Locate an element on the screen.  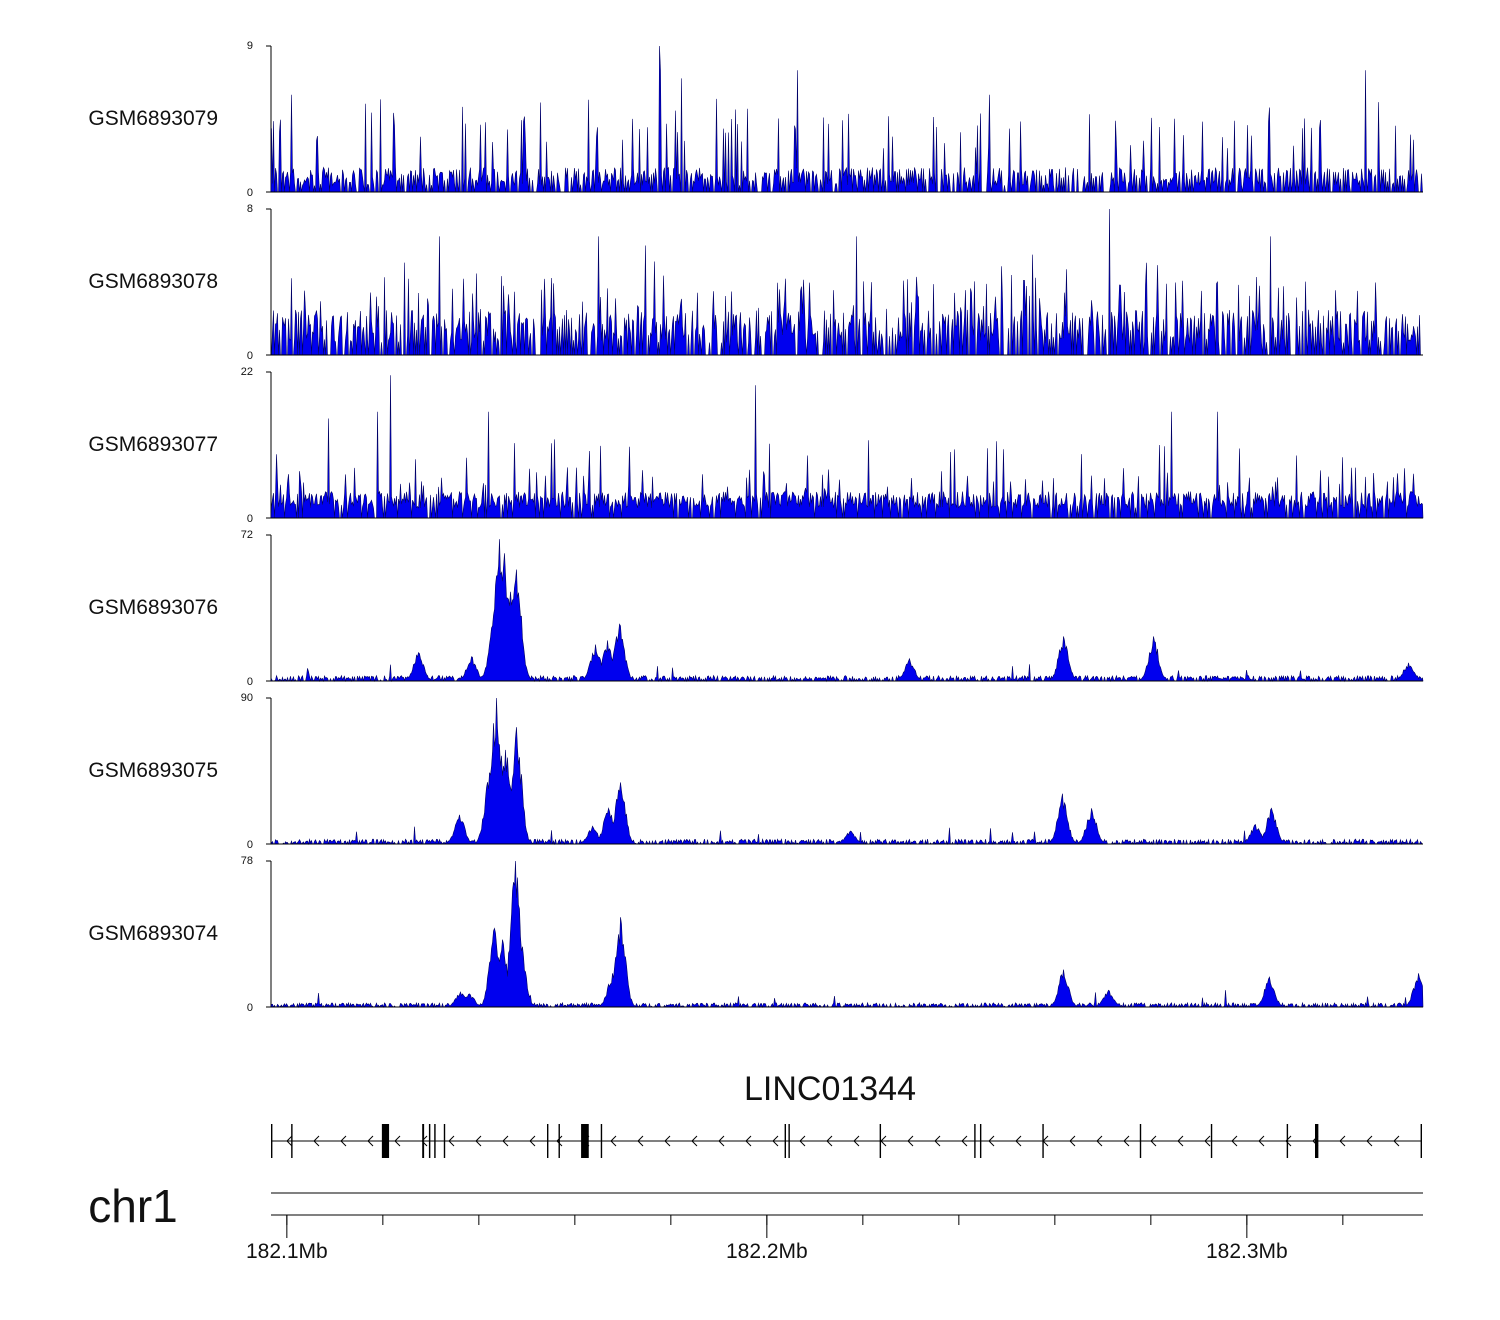
y-tick-label-max: 72 is located at coordinates (247, 535).